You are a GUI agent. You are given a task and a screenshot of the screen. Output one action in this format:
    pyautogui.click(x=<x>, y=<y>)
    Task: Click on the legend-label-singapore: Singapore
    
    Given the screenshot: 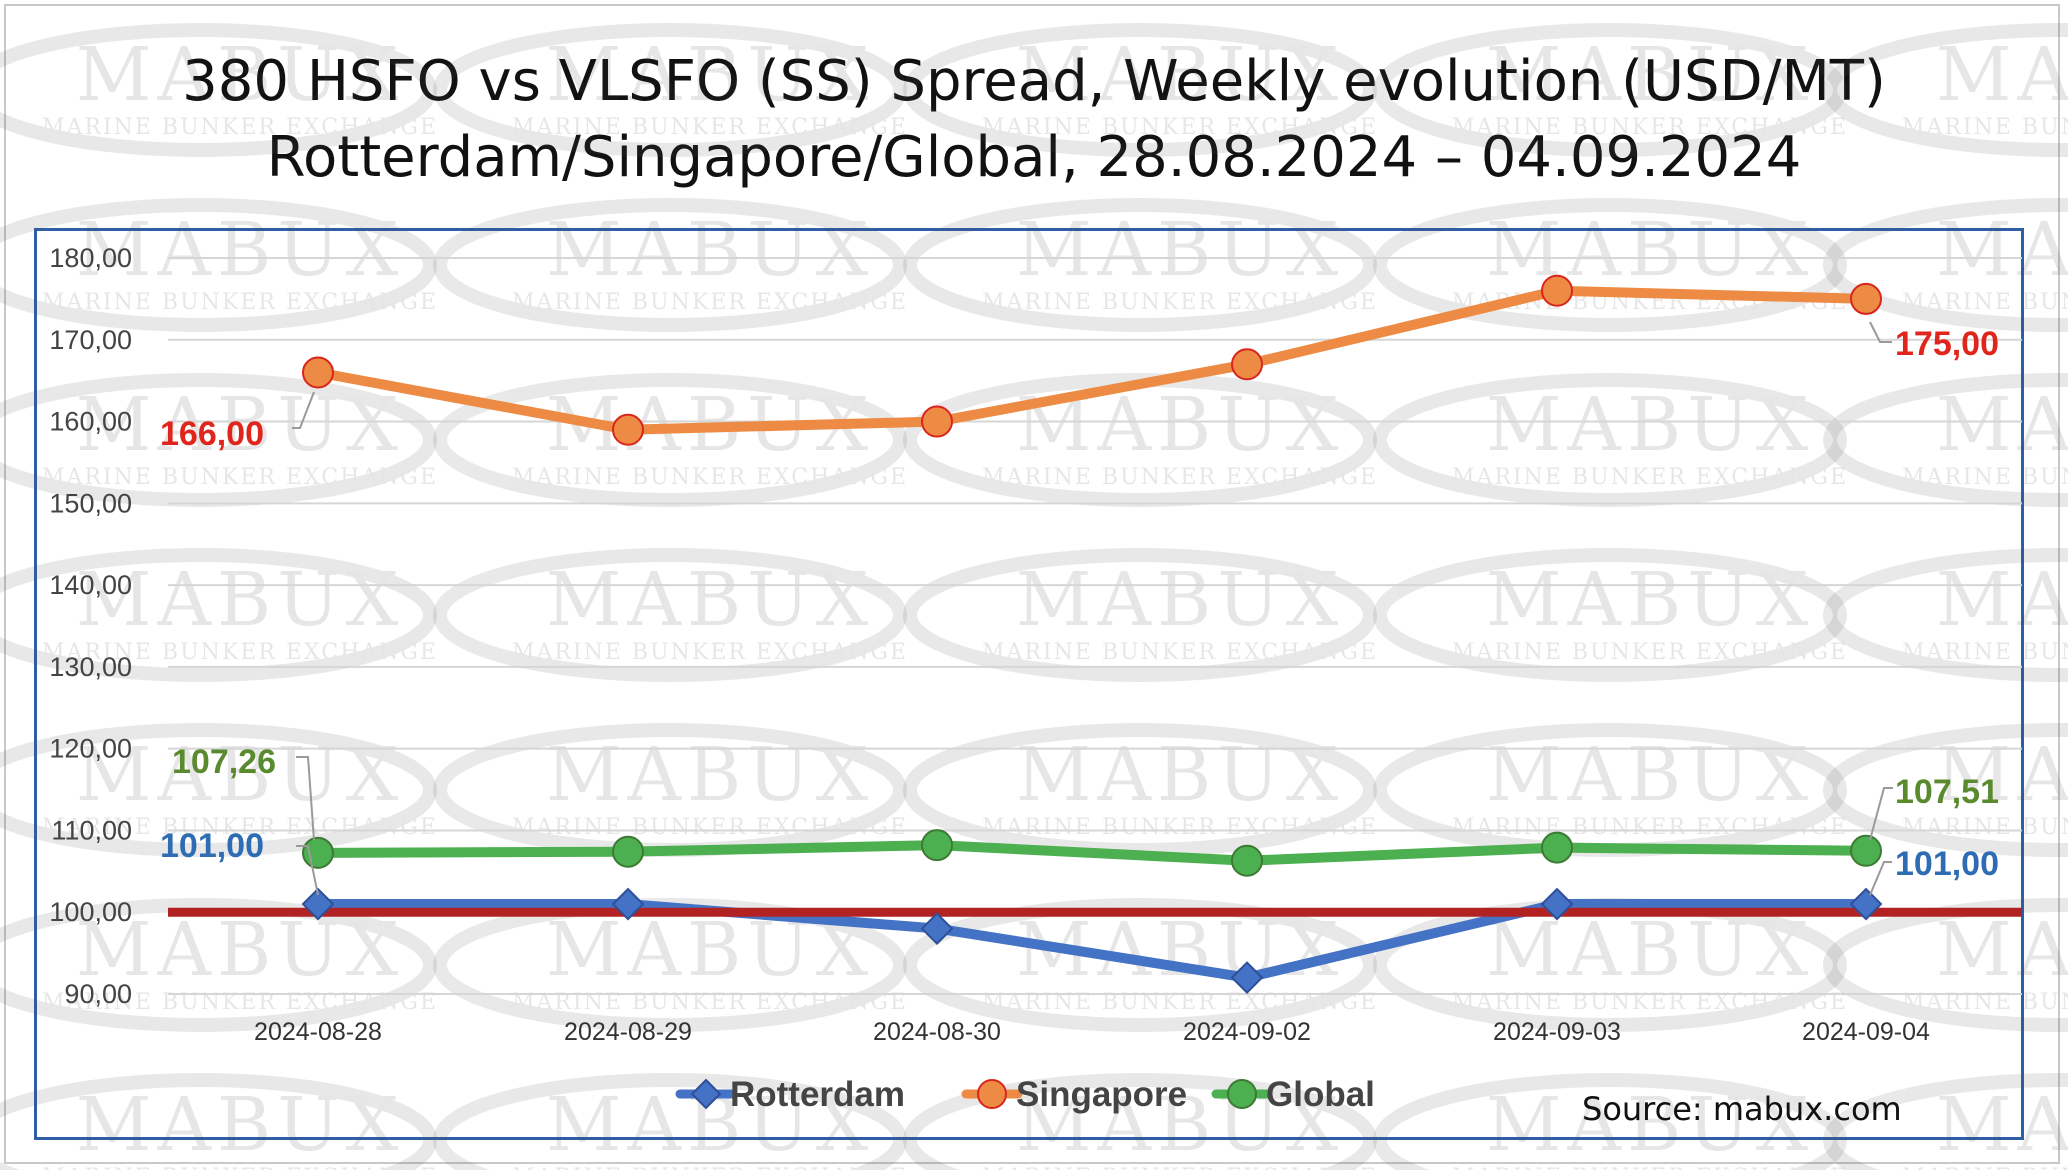 What is the action you would take?
    pyautogui.click(x=1101, y=1094)
    